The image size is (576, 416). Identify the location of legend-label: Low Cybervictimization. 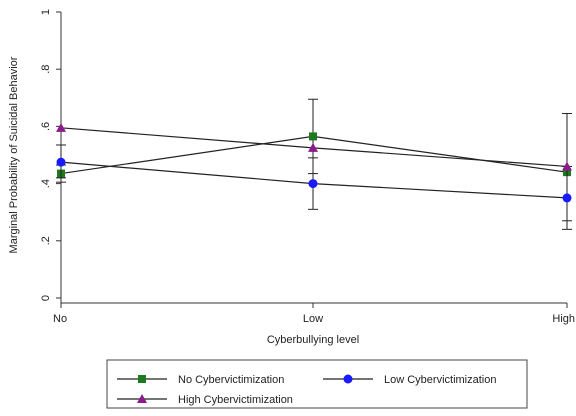
(440, 380).